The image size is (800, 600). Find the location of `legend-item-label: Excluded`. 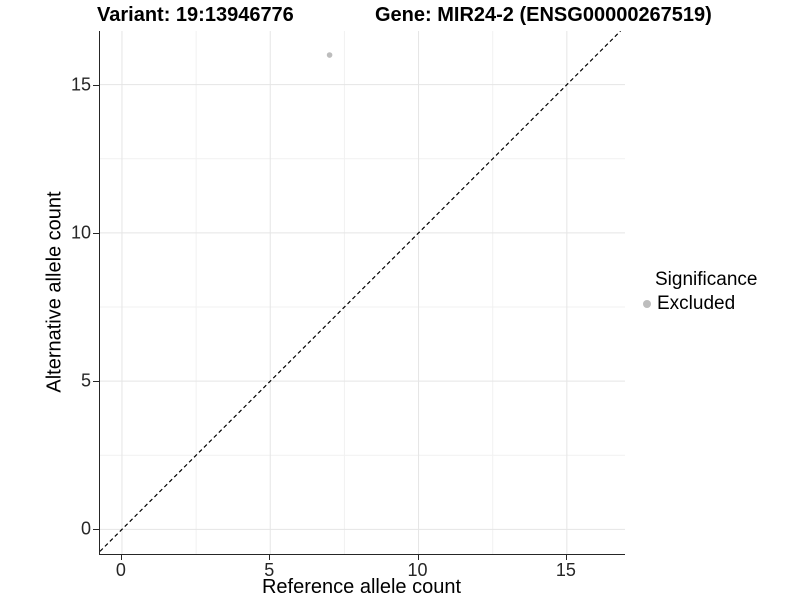

legend-item-label: Excluded is located at coordinates (696, 303).